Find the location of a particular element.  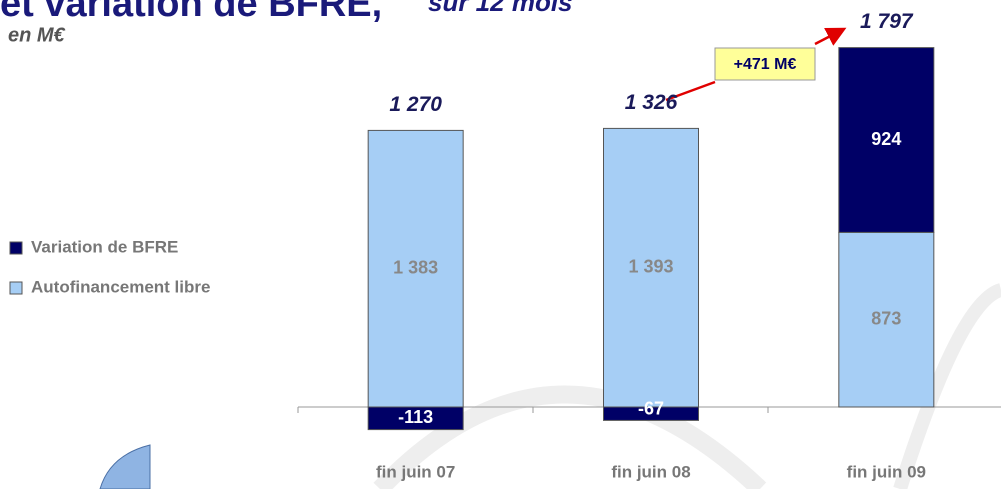

annotation-box is located at coordinates (765, 64).